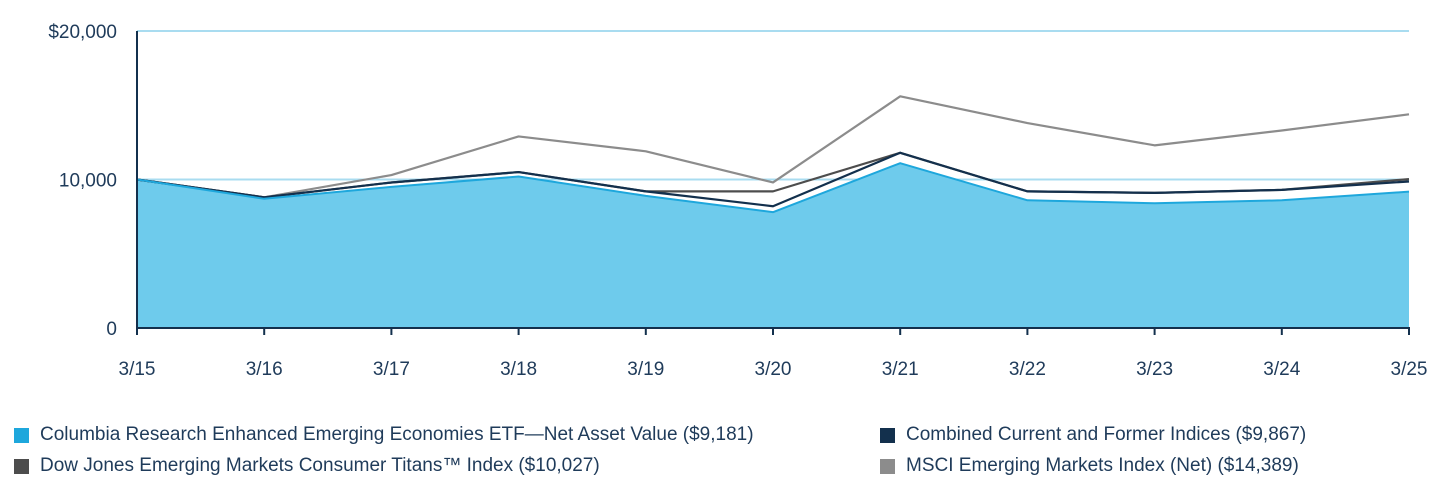  I want to click on x-tick-label: 3/15, so click(137, 369).